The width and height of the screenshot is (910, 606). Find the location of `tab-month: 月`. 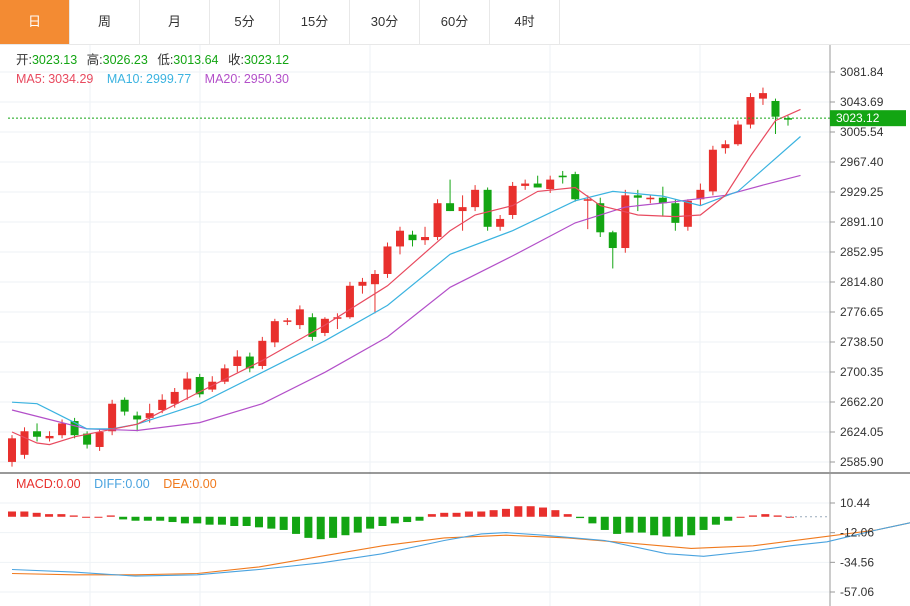

tab-month: 月 is located at coordinates (175, 22).